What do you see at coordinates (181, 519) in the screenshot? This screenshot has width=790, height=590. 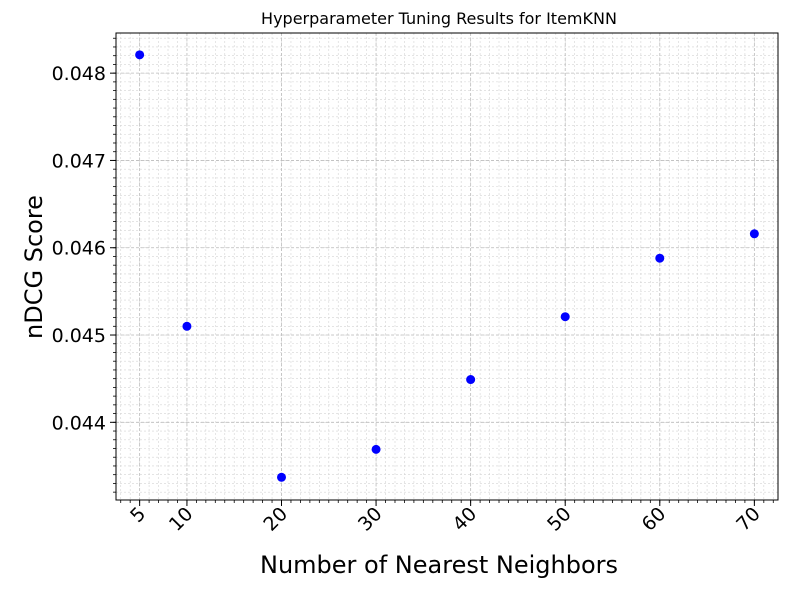 I see `x-tick-label: 10` at bounding box center [181, 519].